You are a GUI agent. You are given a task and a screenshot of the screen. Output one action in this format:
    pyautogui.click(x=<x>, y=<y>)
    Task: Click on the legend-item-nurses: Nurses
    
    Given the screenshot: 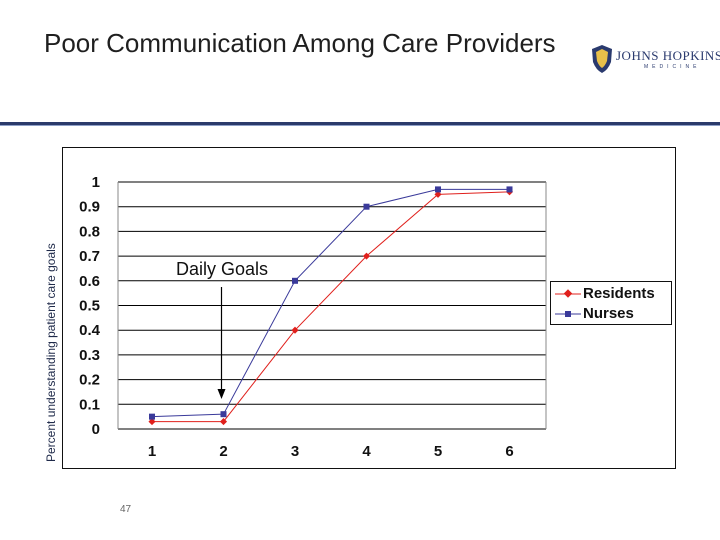 What is the action you would take?
    pyautogui.click(x=611, y=314)
    